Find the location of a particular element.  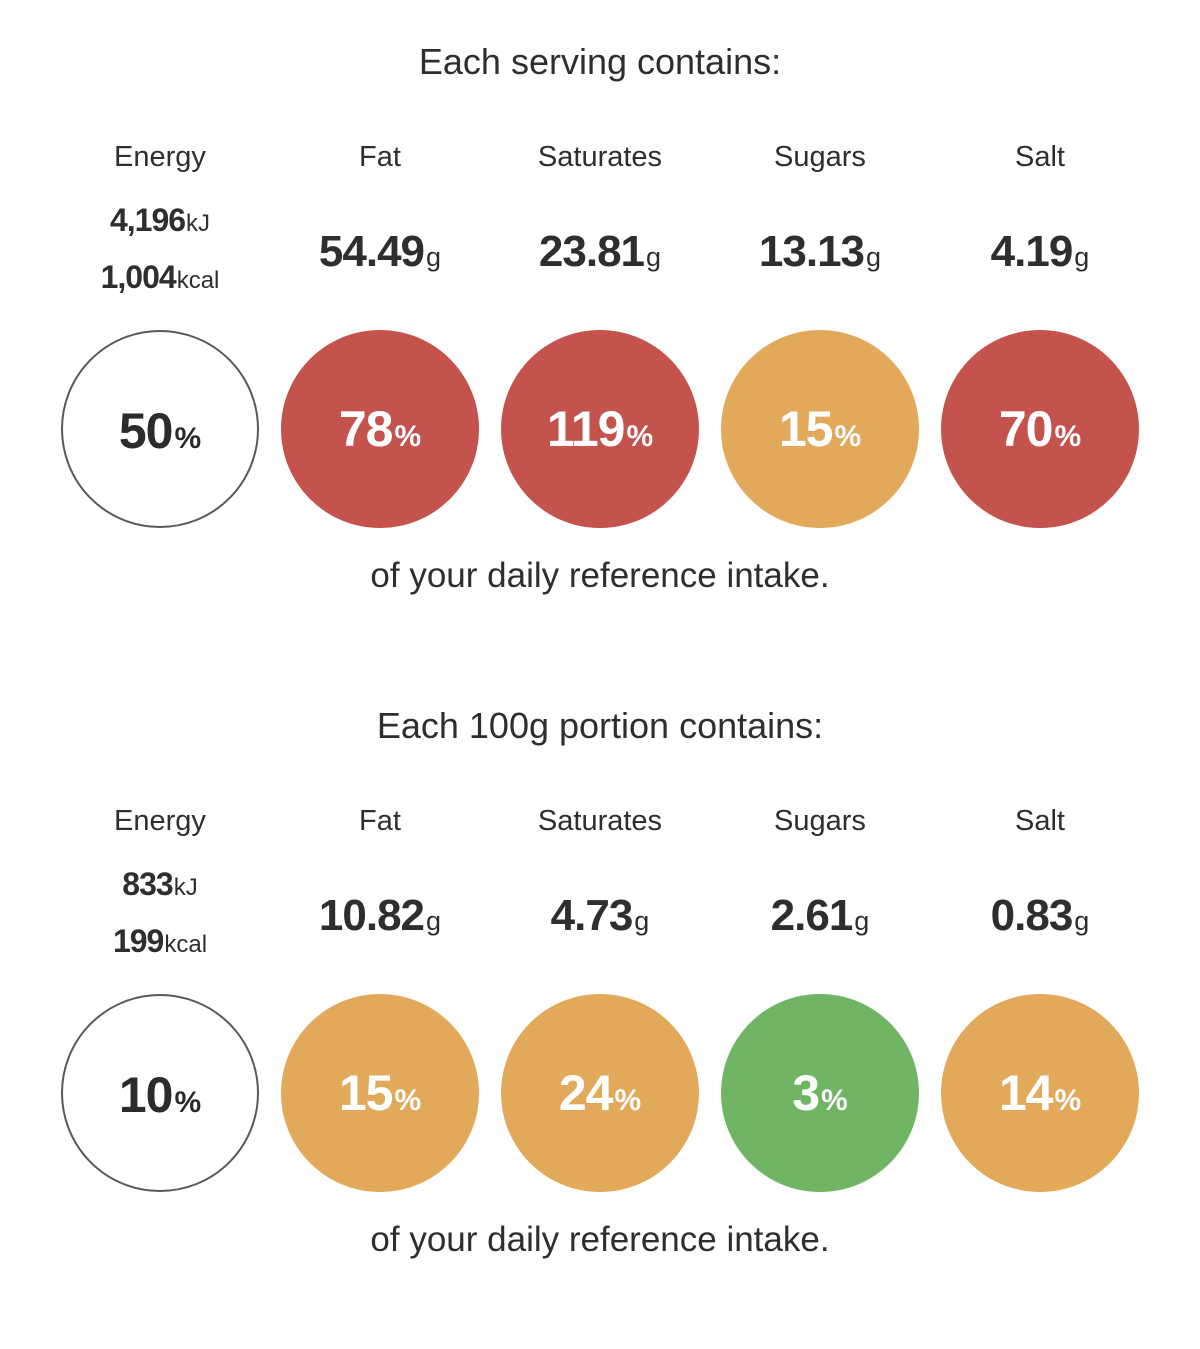

sugars-amount: 2.61g is located at coordinates (820, 916).